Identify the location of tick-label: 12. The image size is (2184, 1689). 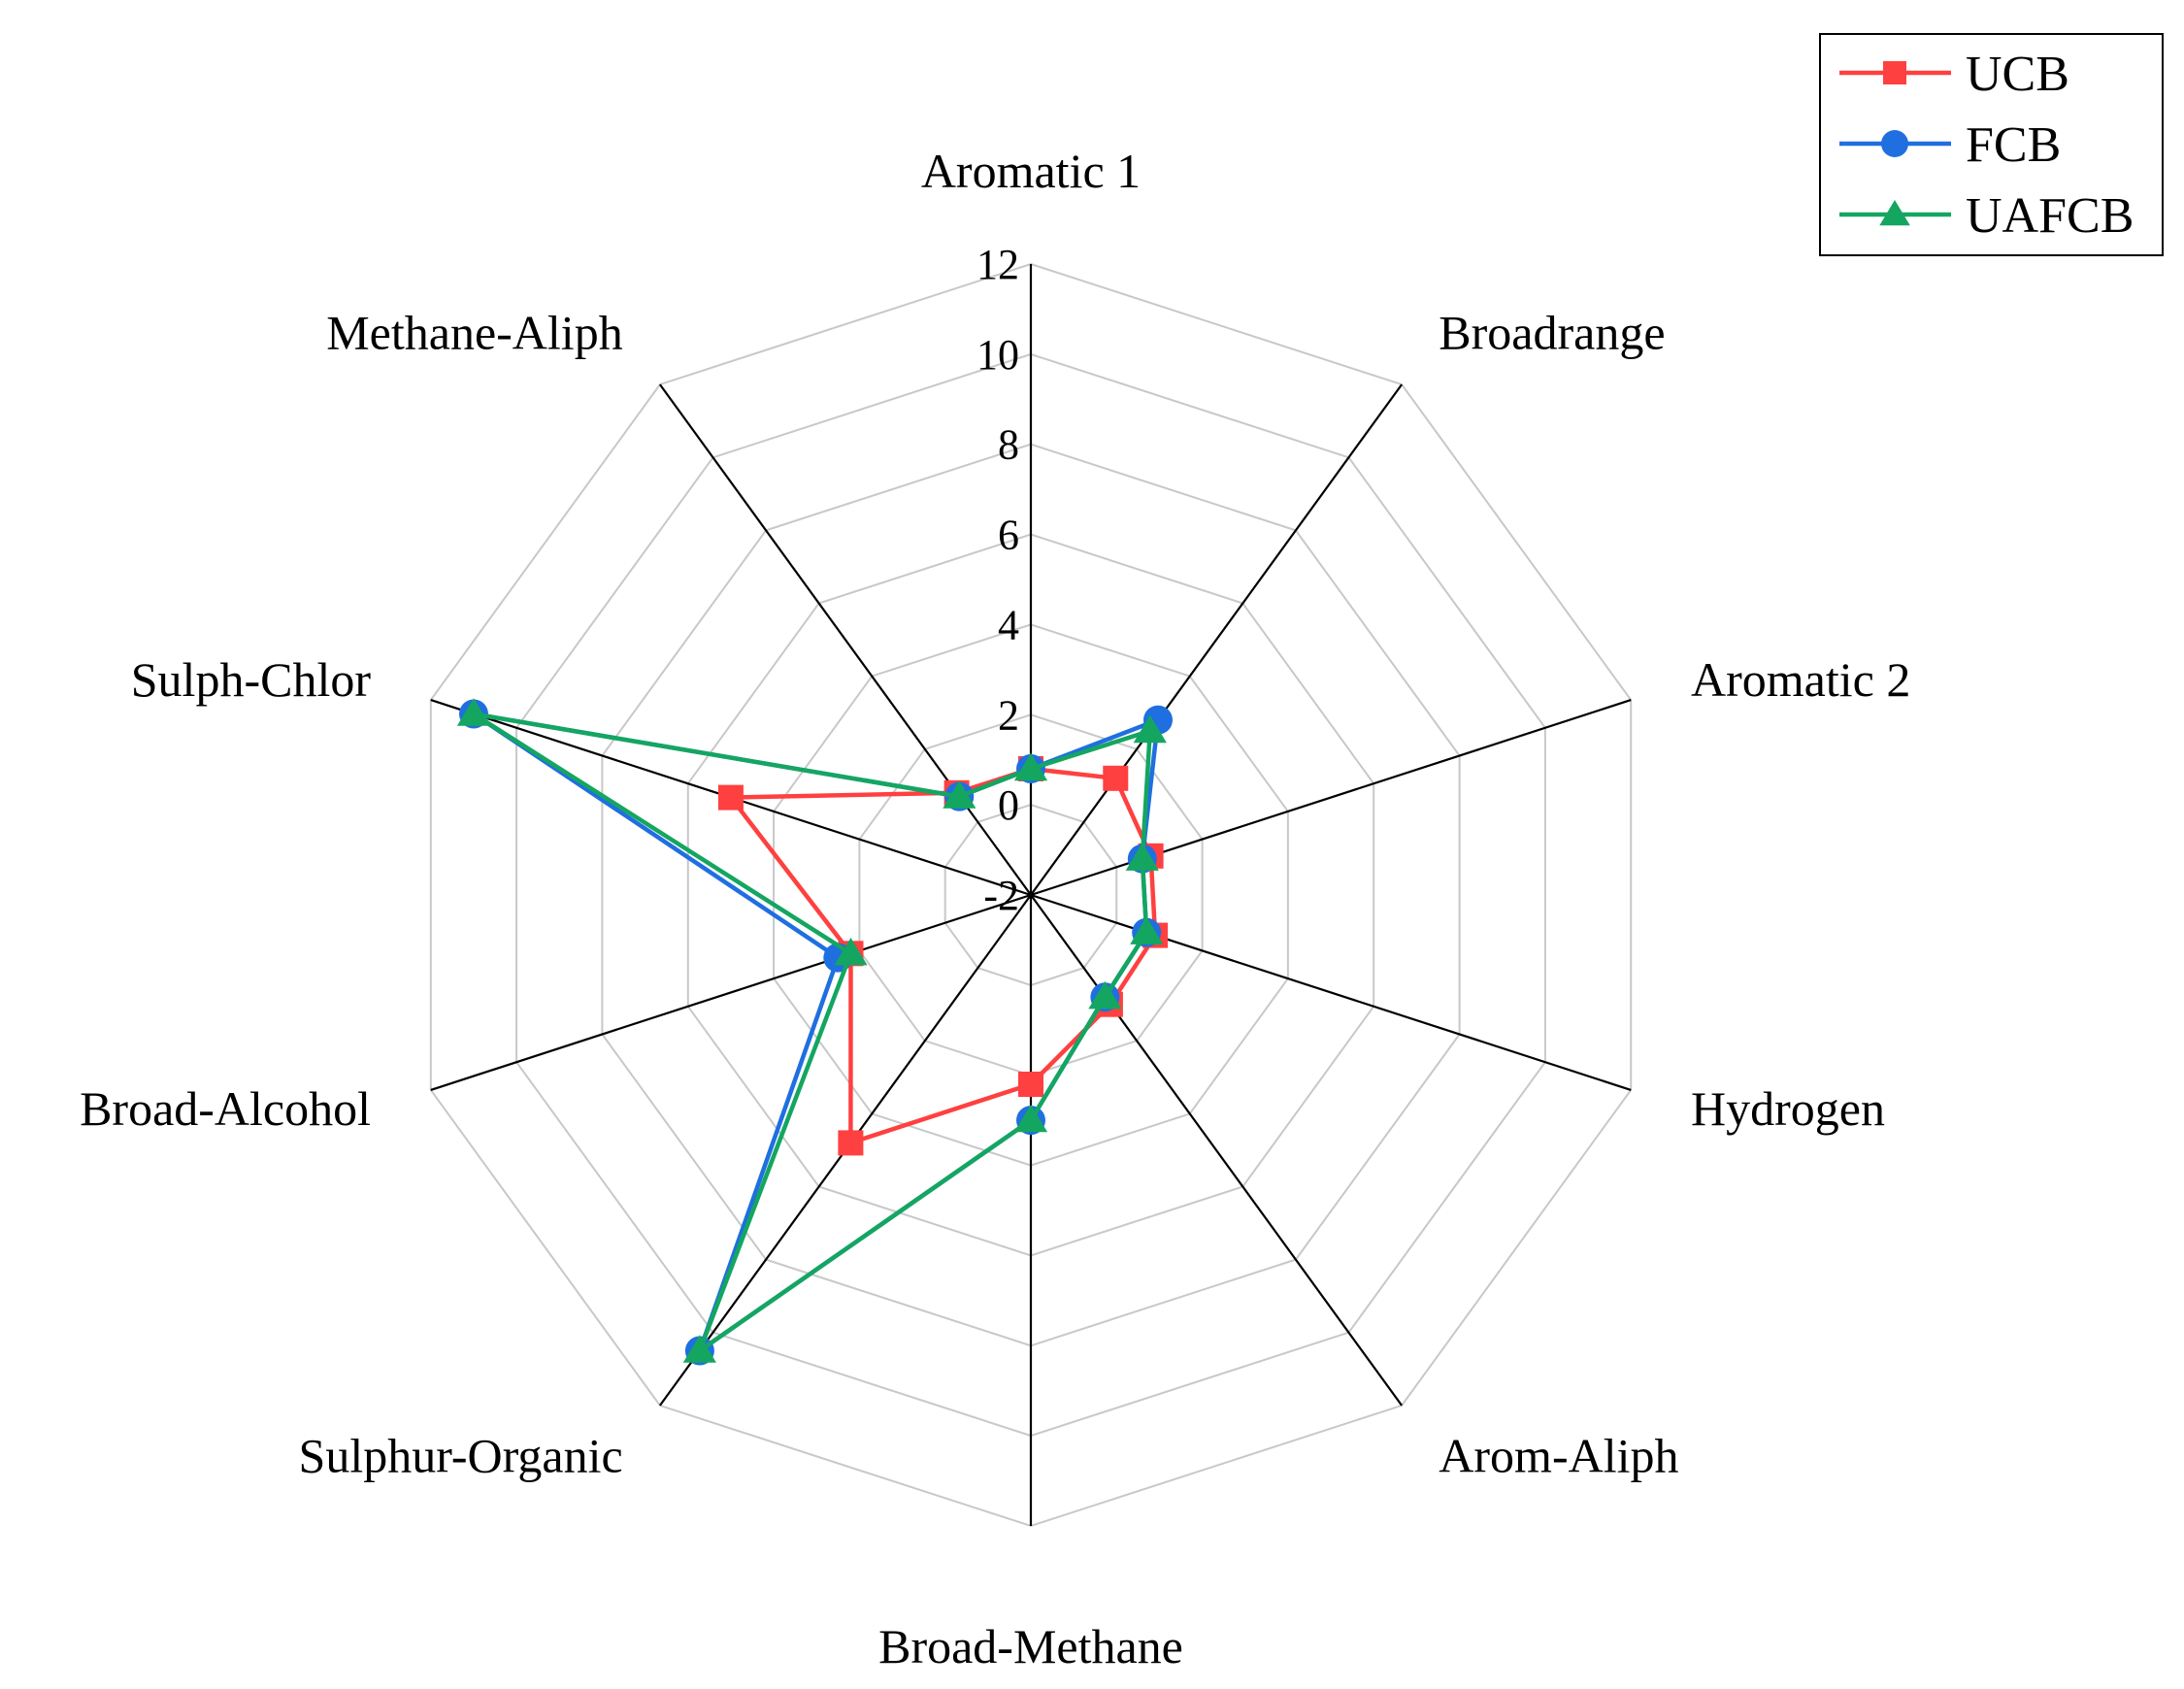
(997, 264).